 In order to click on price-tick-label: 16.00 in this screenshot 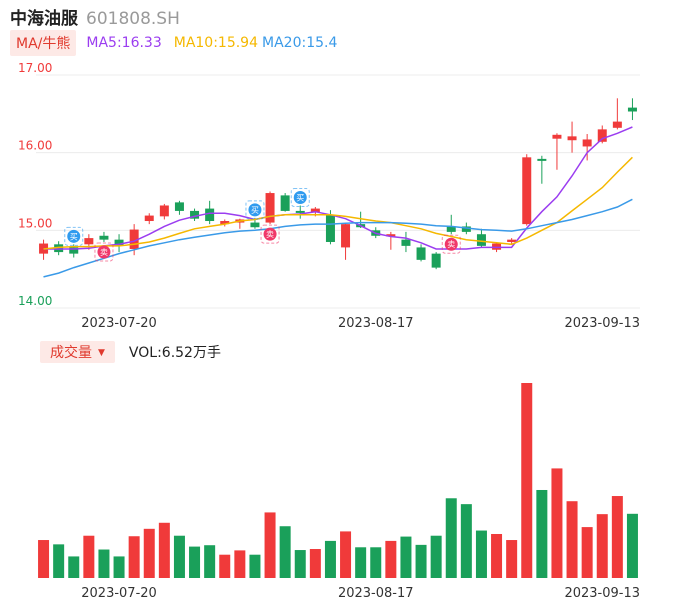, I will do `click(35, 146)`.